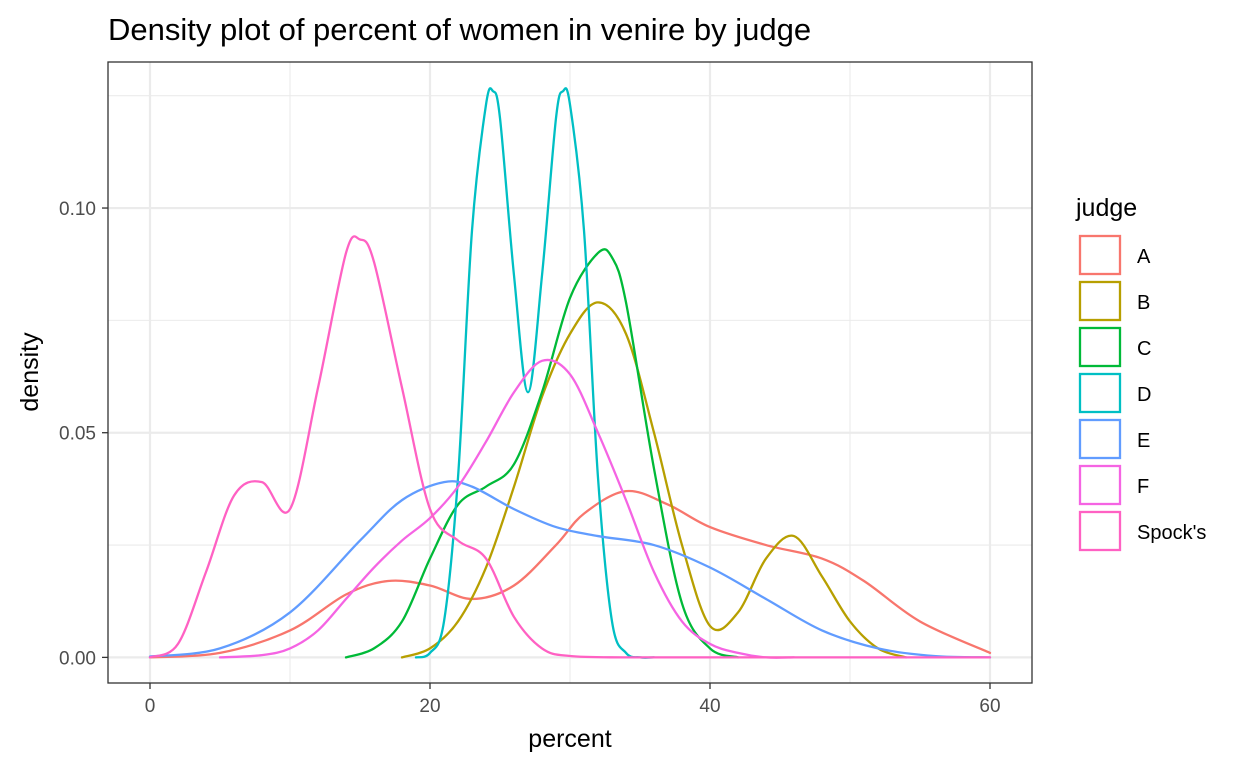  What do you see at coordinates (1143, 303) in the screenshot?
I see `legend-label: B` at bounding box center [1143, 303].